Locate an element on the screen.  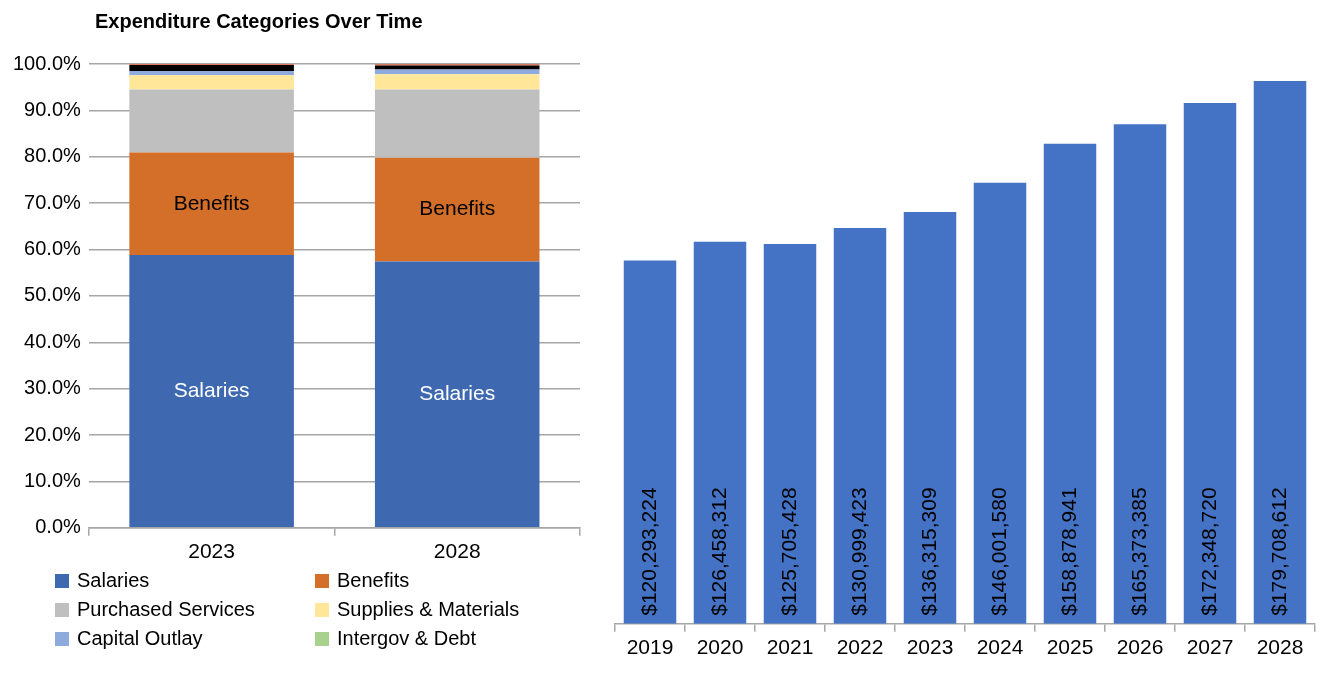
data-label: $146,001,580 is located at coordinates (998, 551).